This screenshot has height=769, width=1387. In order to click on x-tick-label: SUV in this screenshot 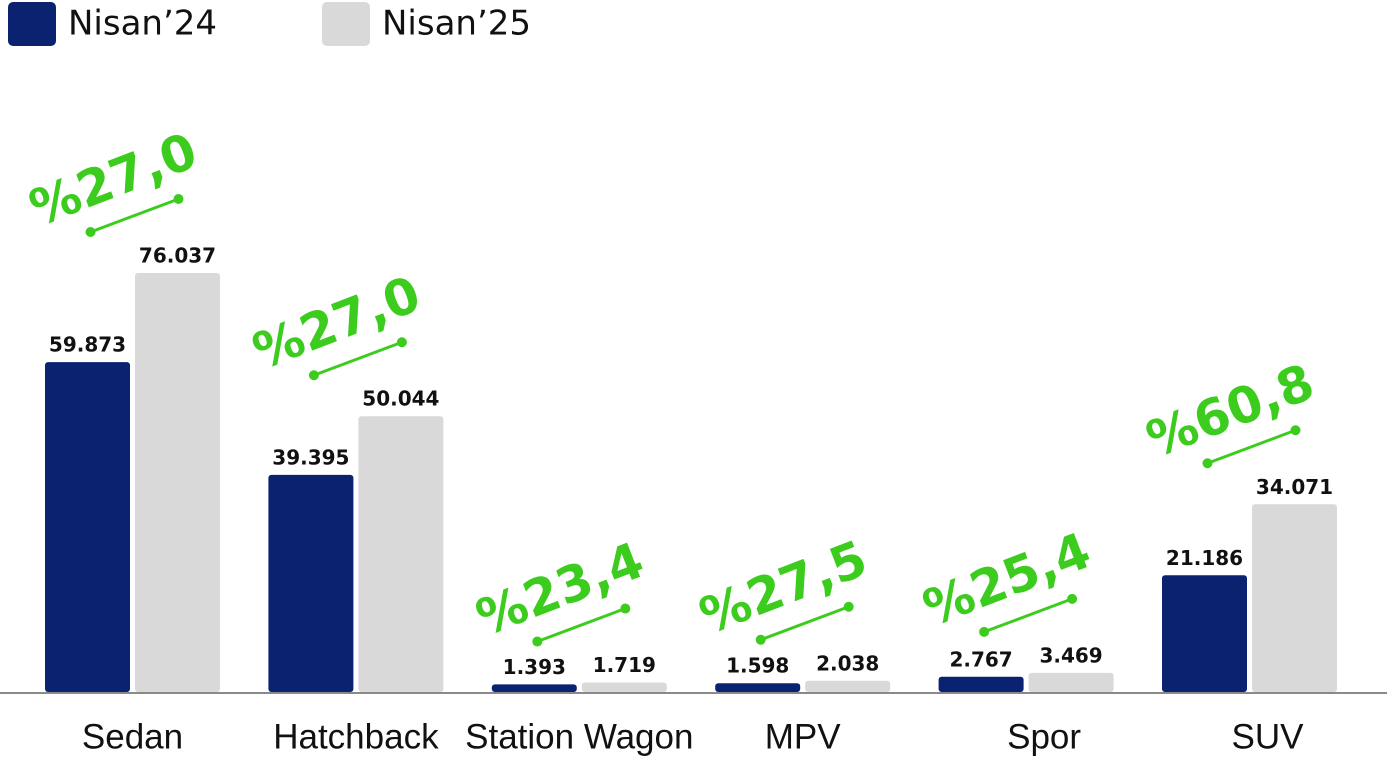, I will do `click(1268, 736)`.